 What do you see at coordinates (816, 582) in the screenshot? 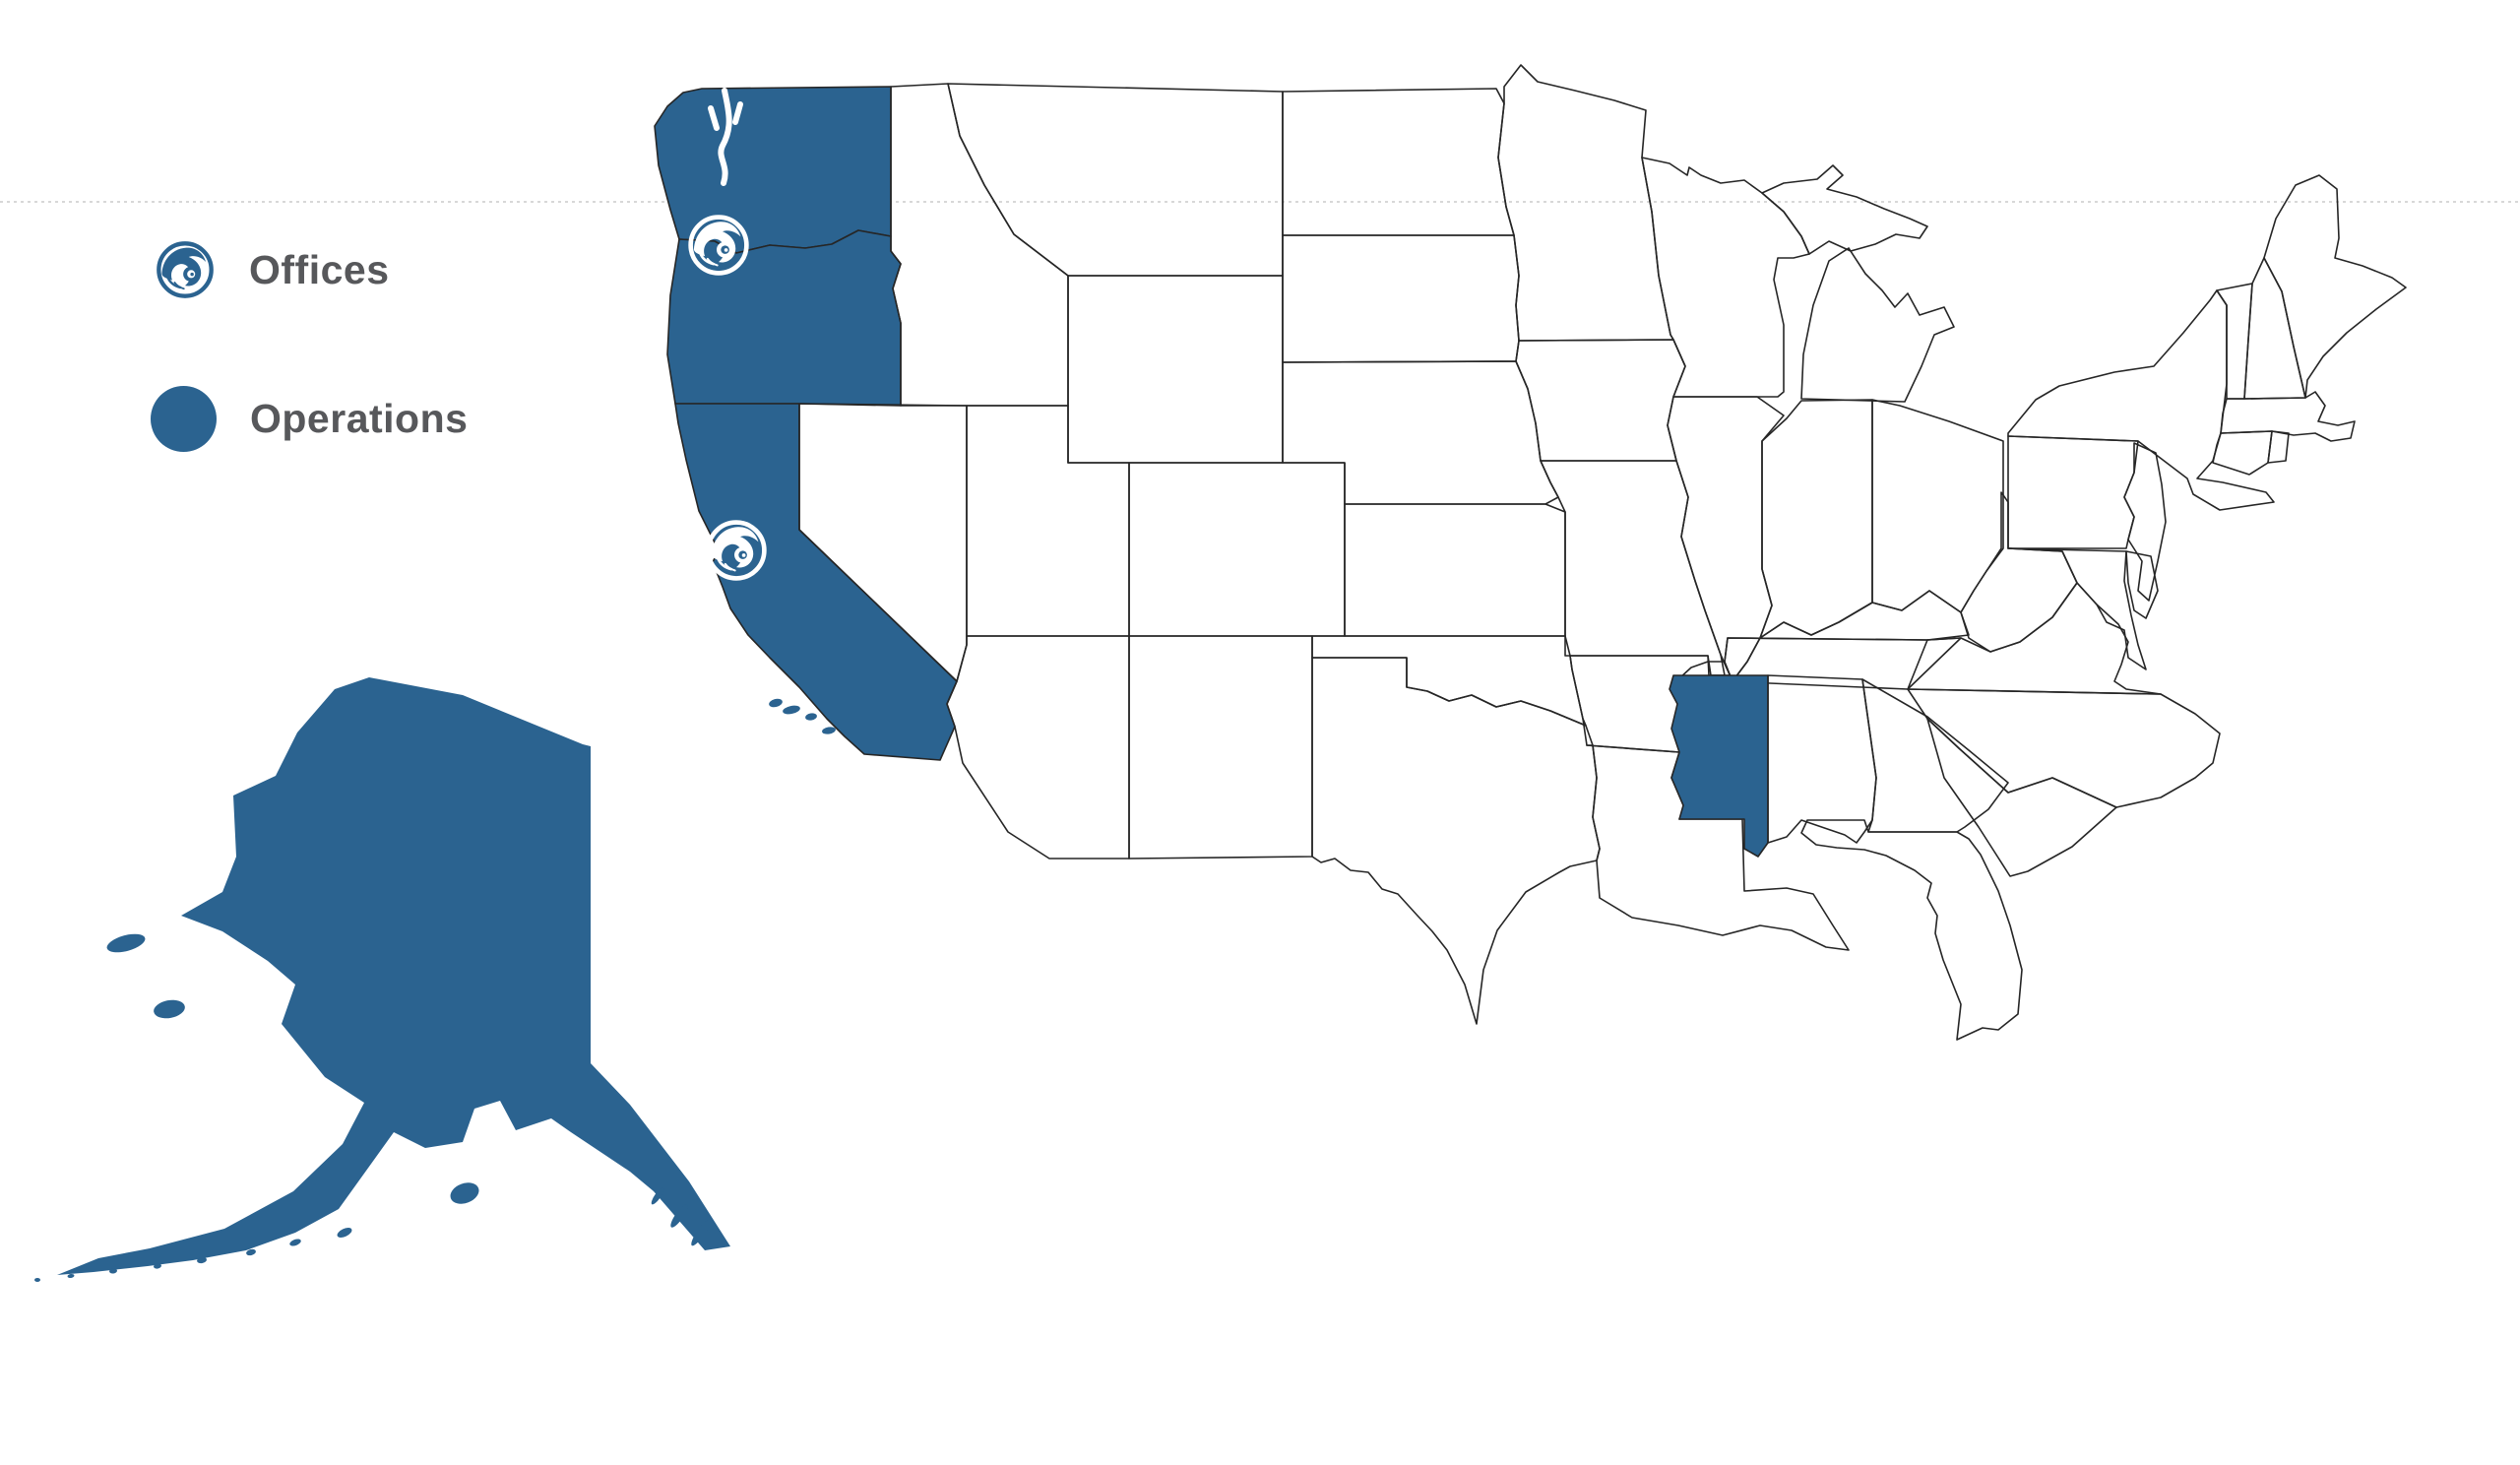
I see `state-california` at bounding box center [816, 582].